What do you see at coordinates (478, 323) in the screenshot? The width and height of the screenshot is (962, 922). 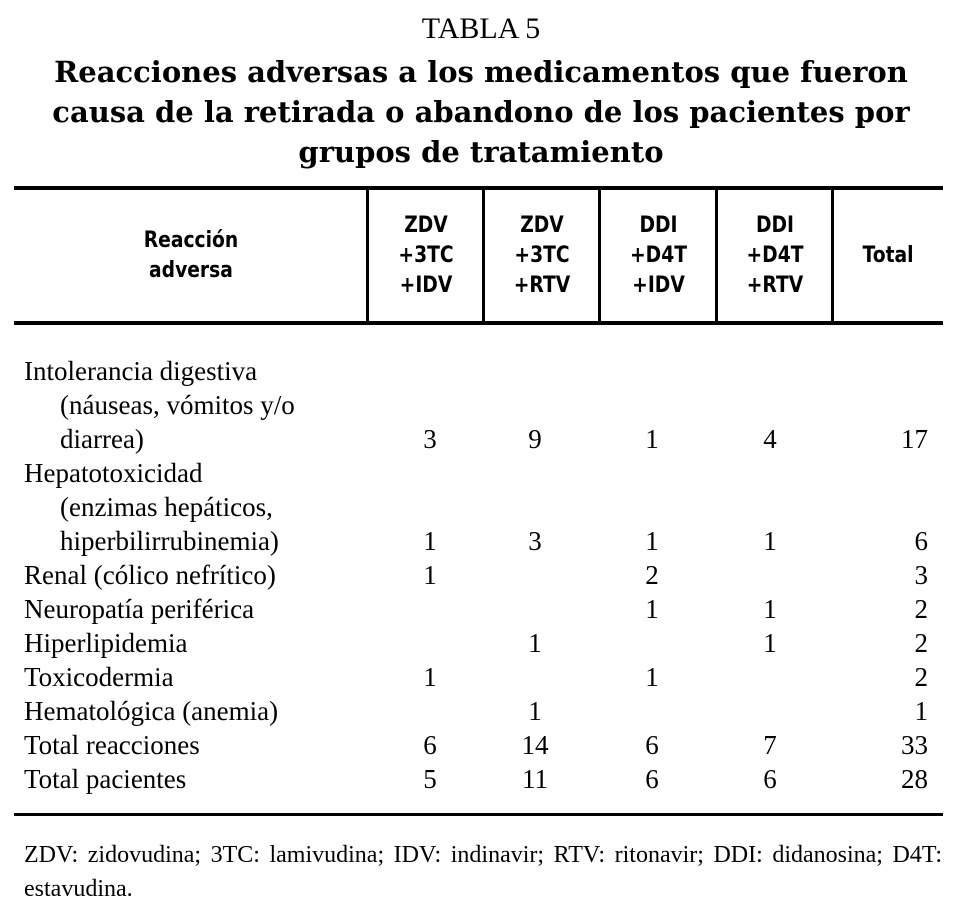 I see `header-rule` at bounding box center [478, 323].